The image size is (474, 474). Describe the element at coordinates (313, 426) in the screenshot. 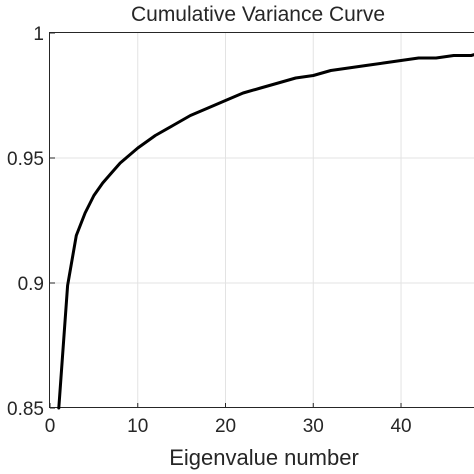

I see `x-tick-label: 30` at that location.